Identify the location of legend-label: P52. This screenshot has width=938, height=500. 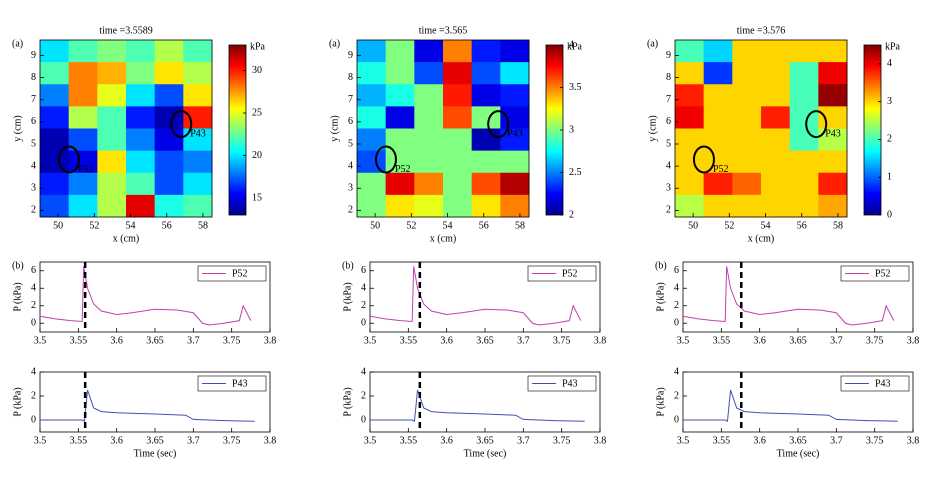
(883, 273).